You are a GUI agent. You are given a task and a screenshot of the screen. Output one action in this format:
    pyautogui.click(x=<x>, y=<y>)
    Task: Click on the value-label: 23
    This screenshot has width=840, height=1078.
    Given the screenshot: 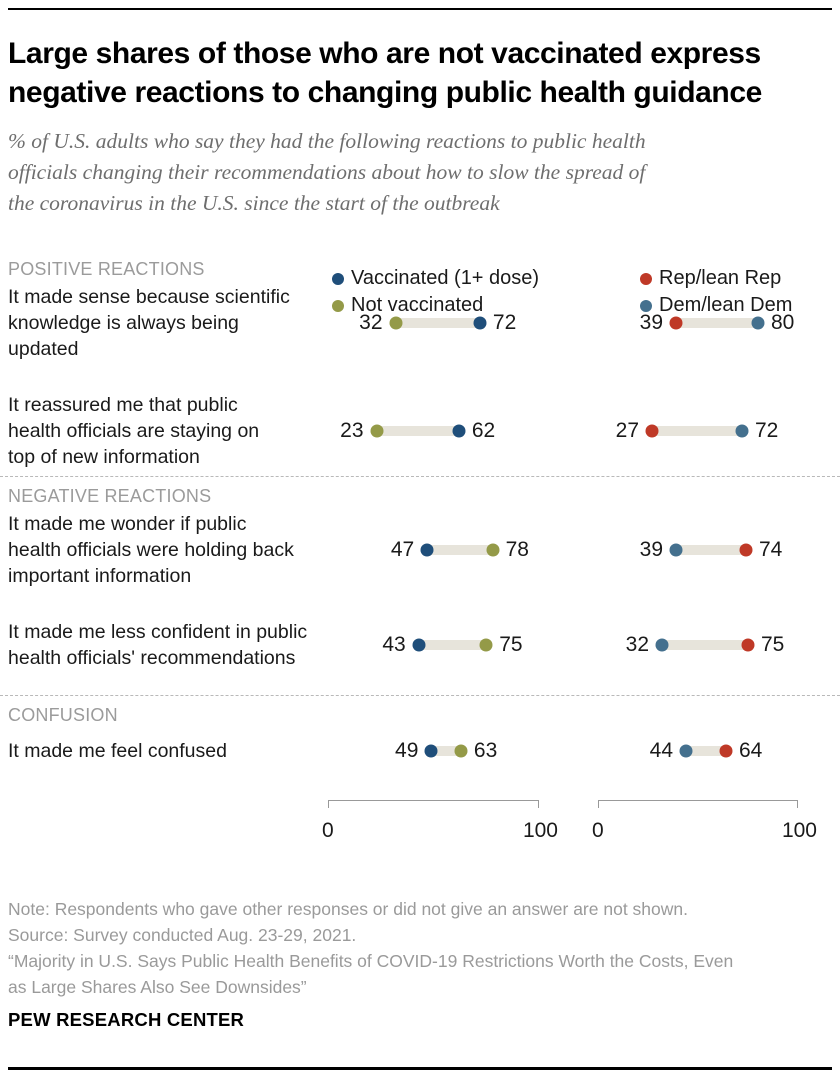 What is the action you would take?
    pyautogui.click(x=352, y=430)
    